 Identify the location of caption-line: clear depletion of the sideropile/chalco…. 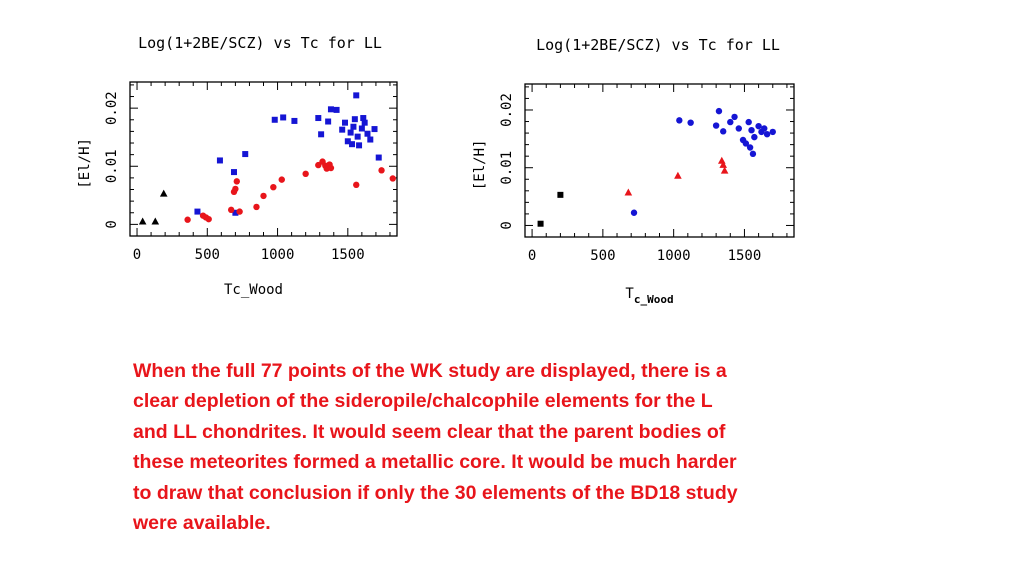
(423, 401).